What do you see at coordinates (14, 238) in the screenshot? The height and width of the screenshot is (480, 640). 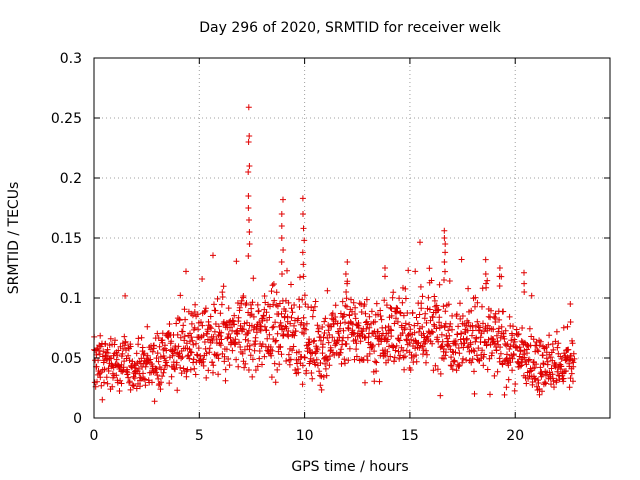 I see `y-axis-label: SRMTID / TECUs` at bounding box center [14, 238].